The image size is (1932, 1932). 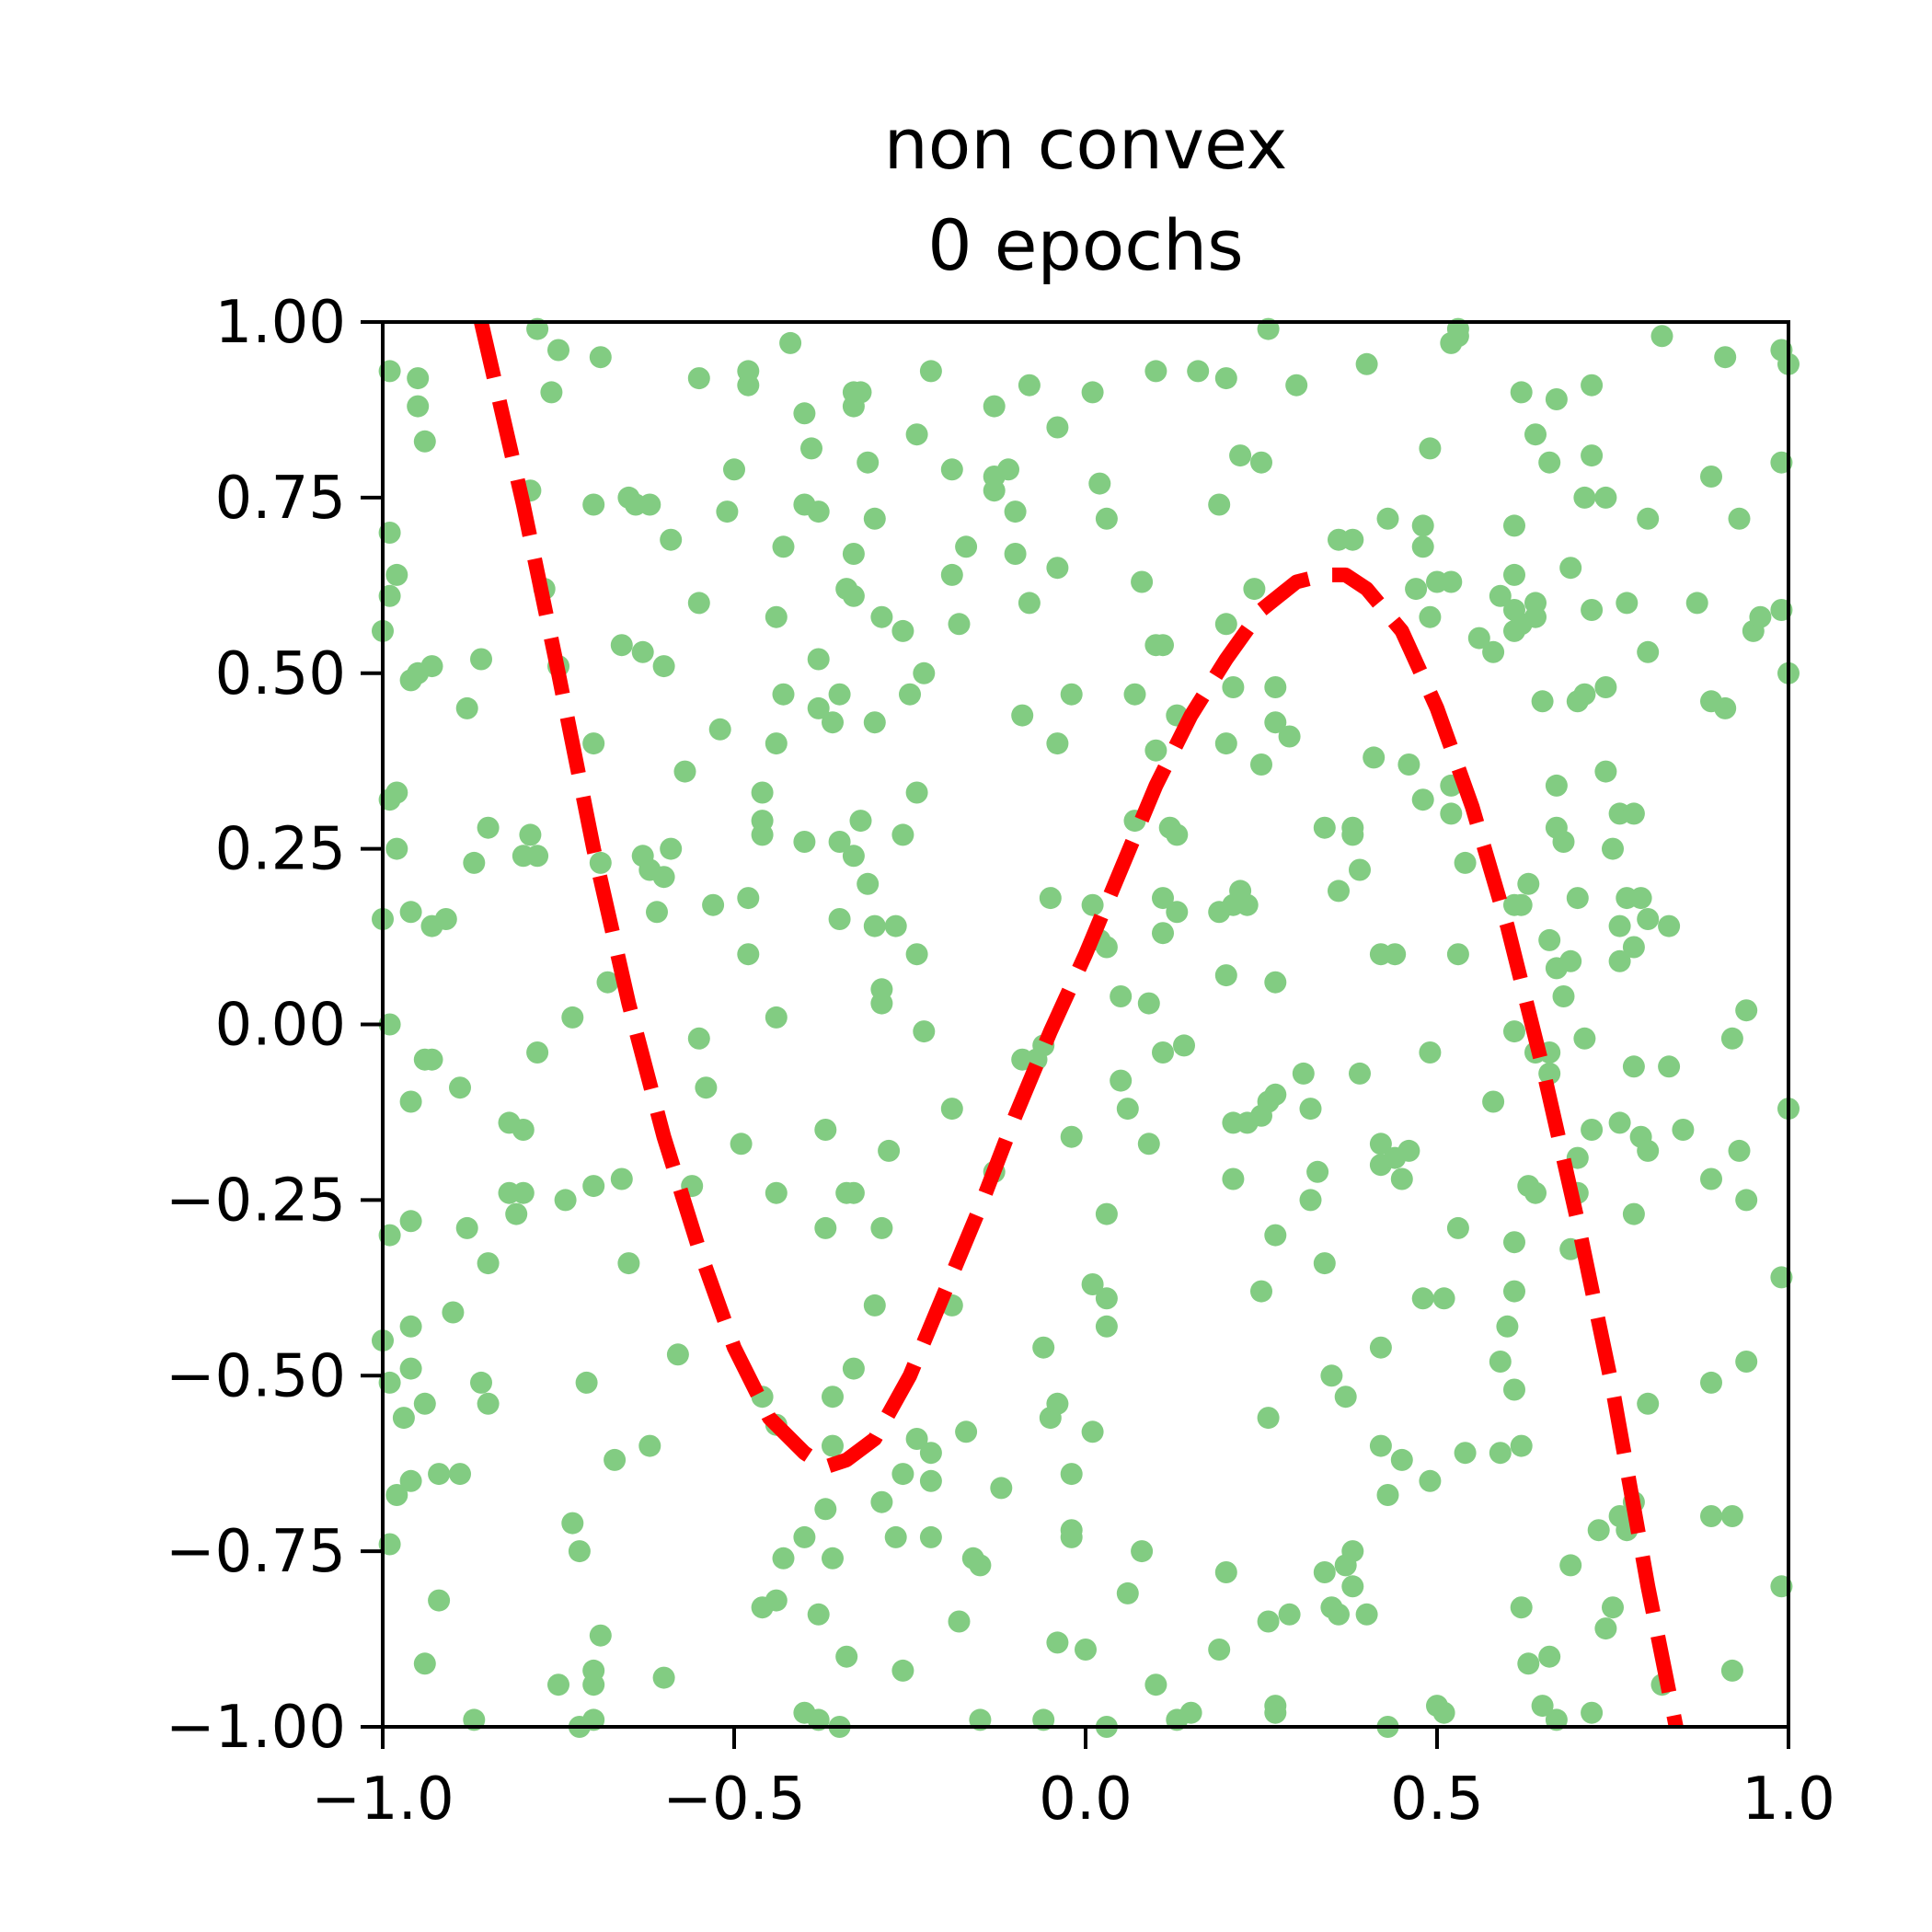 What do you see at coordinates (256, 1201) in the screenshot?
I see `y-tick-label: −0.25` at bounding box center [256, 1201].